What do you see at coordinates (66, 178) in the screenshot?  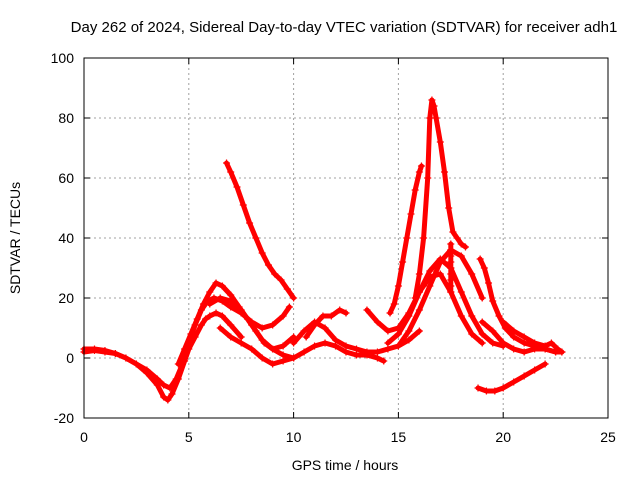 I see `y-tick-label: 60` at bounding box center [66, 178].